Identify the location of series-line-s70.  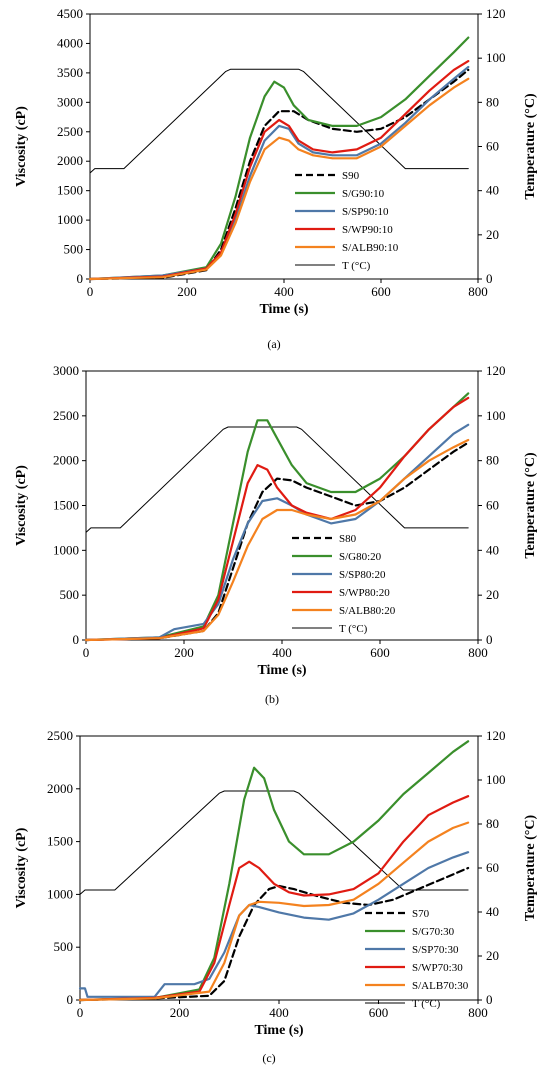
(274, 934).